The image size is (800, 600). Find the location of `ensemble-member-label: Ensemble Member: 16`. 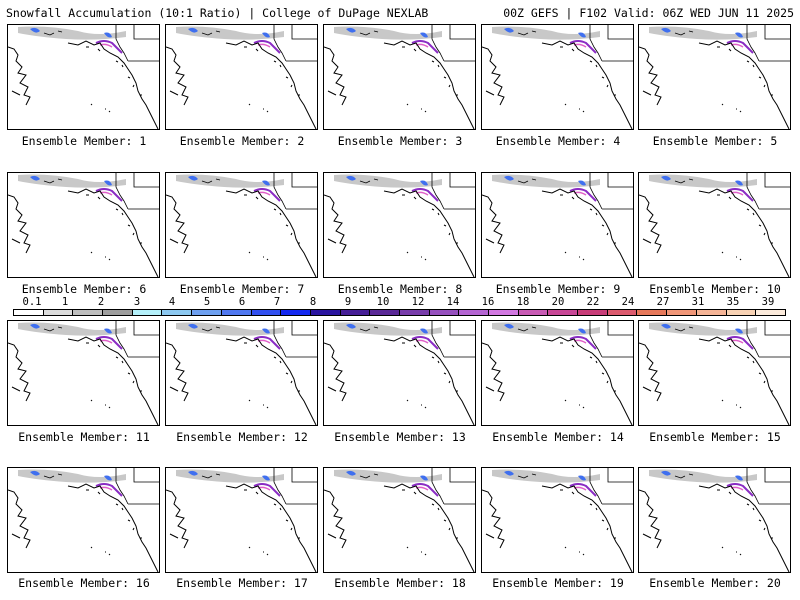

ensemble-member-label: Ensemble Member: 16 is located at coordinates (84, 583).